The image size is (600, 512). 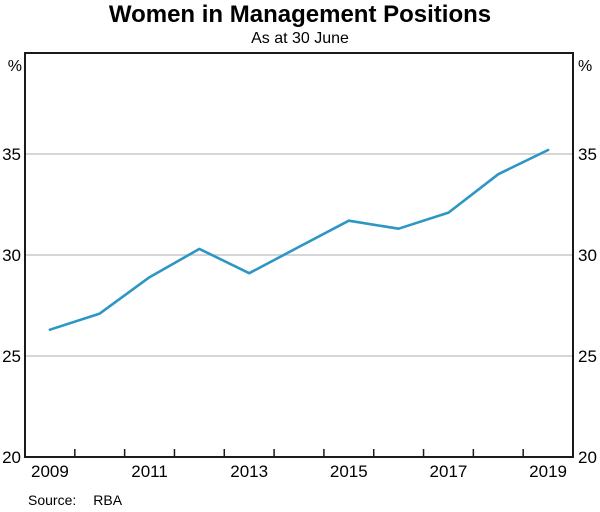 What do you see at coordinates (108, 500) in the screenshot?
I see `source-value: RBA` at bounding box center [108, 500].